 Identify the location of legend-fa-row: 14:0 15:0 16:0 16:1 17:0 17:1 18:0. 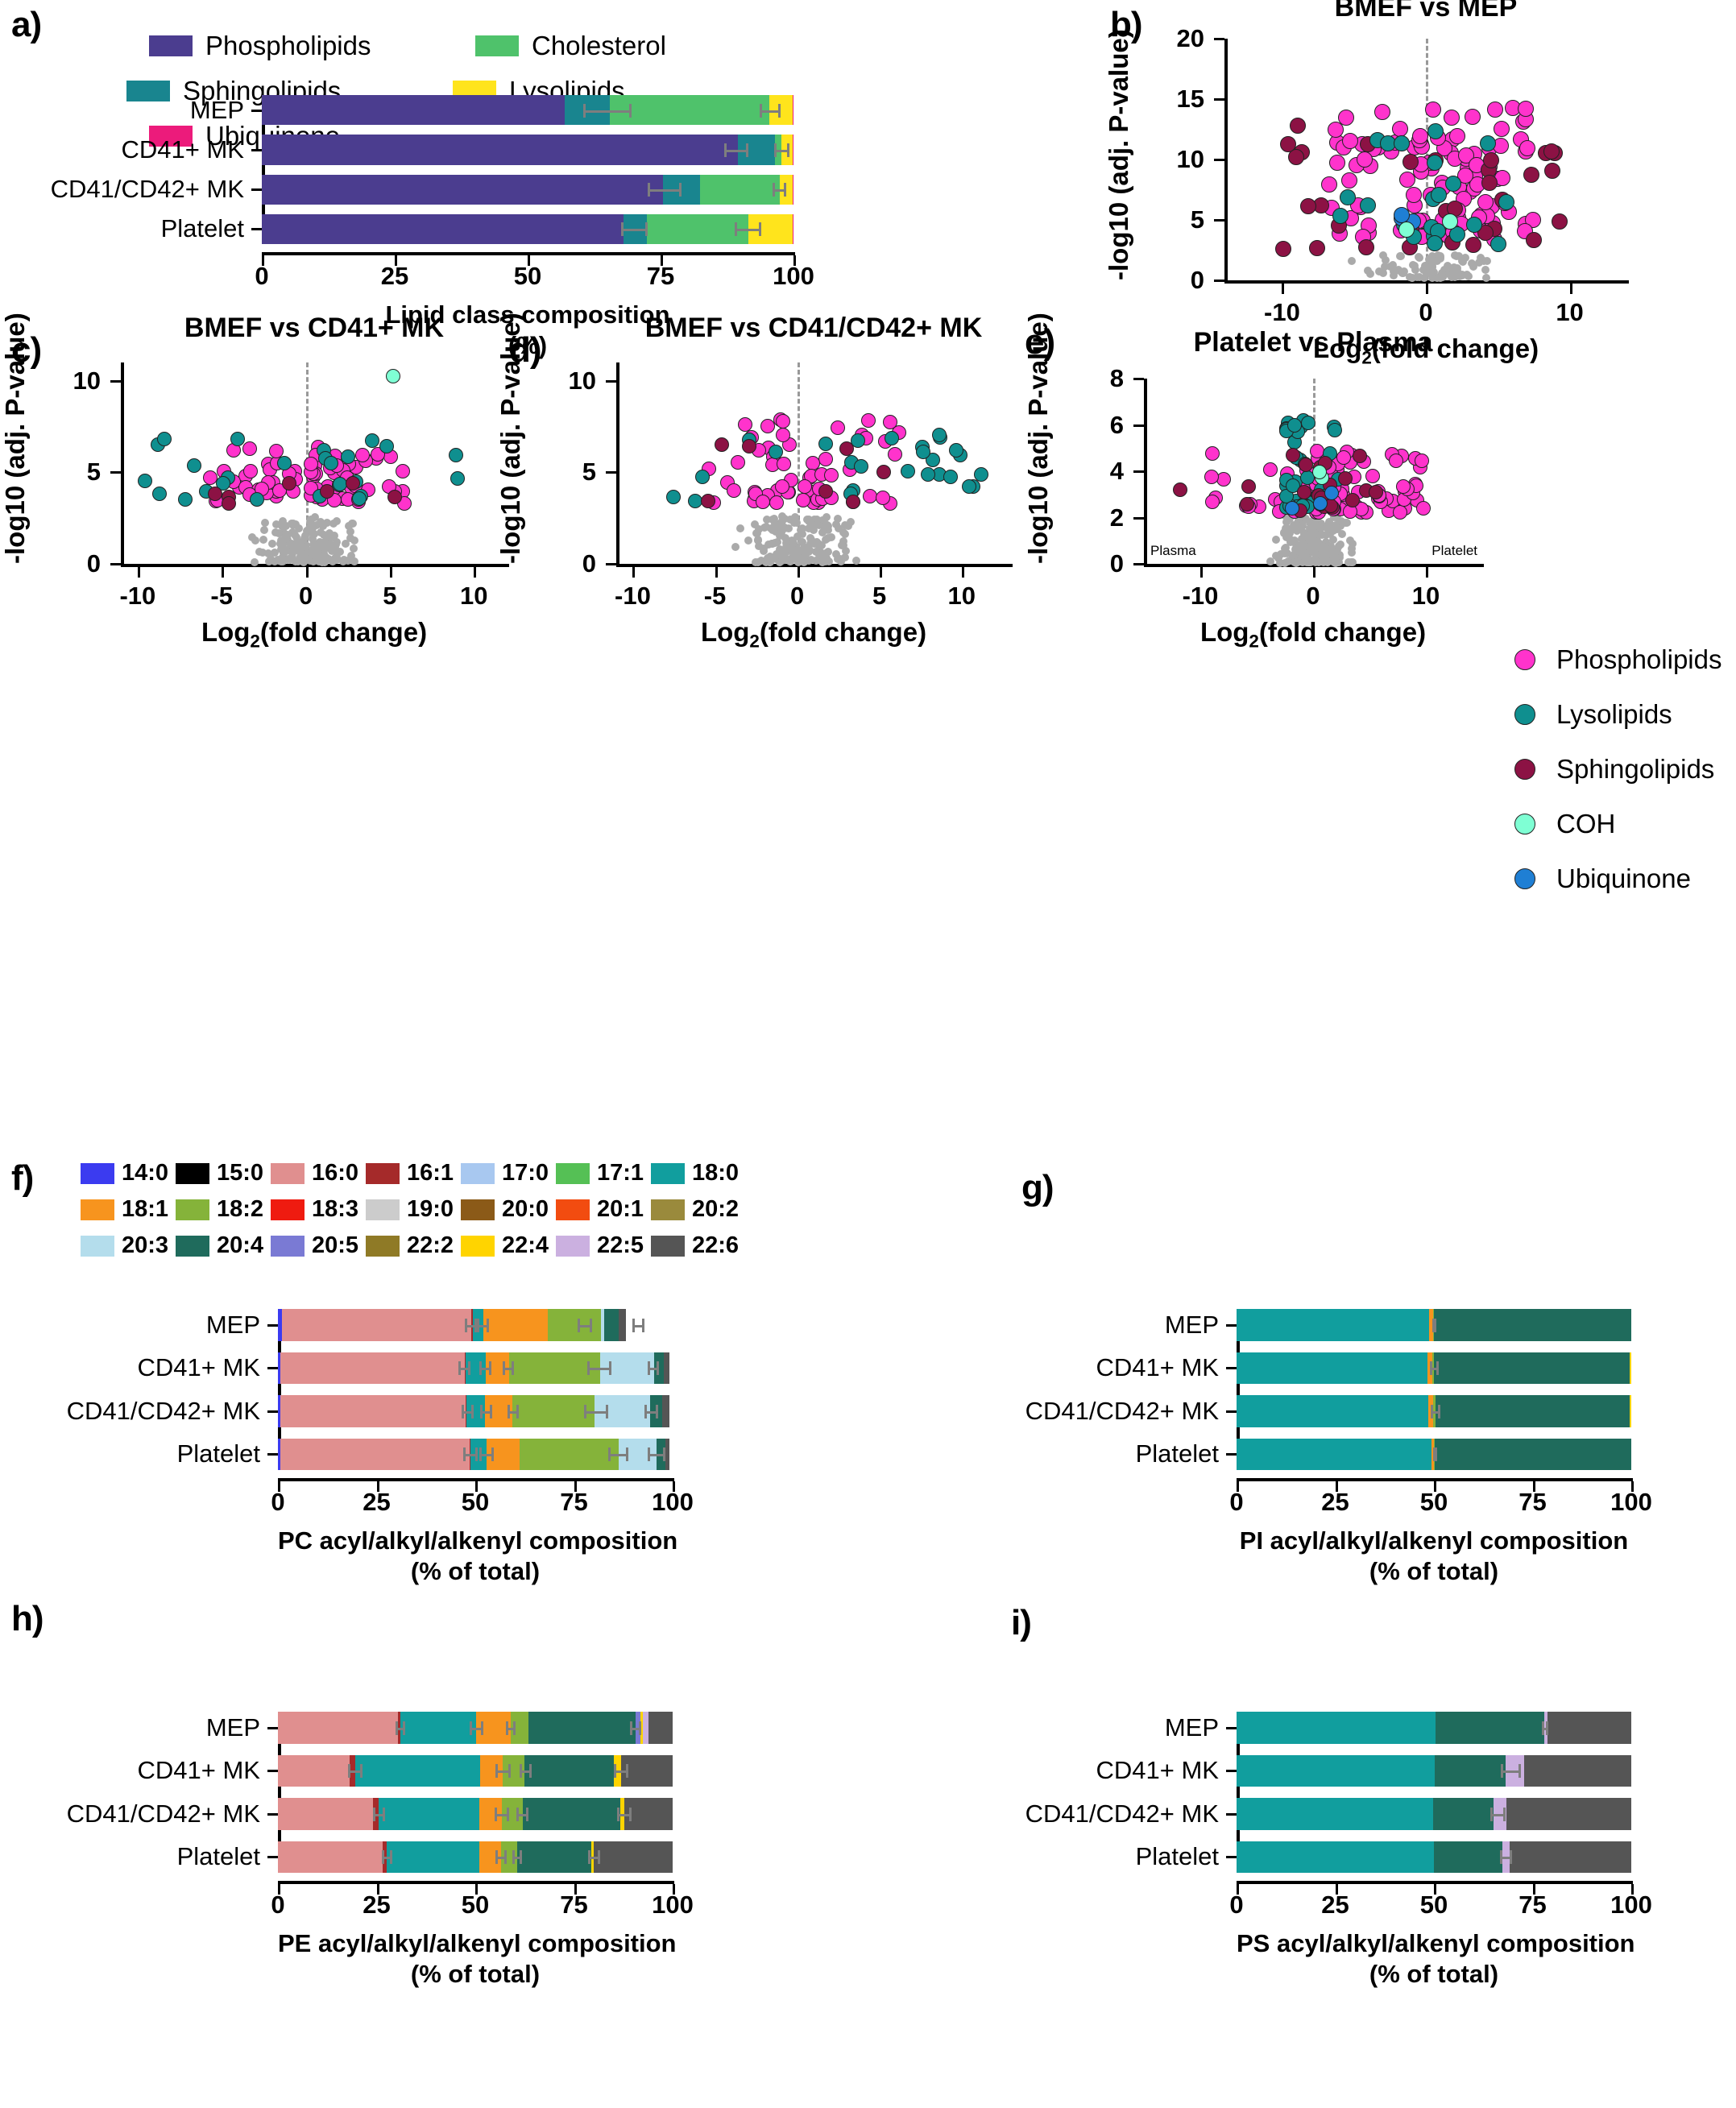
(413, 1173).